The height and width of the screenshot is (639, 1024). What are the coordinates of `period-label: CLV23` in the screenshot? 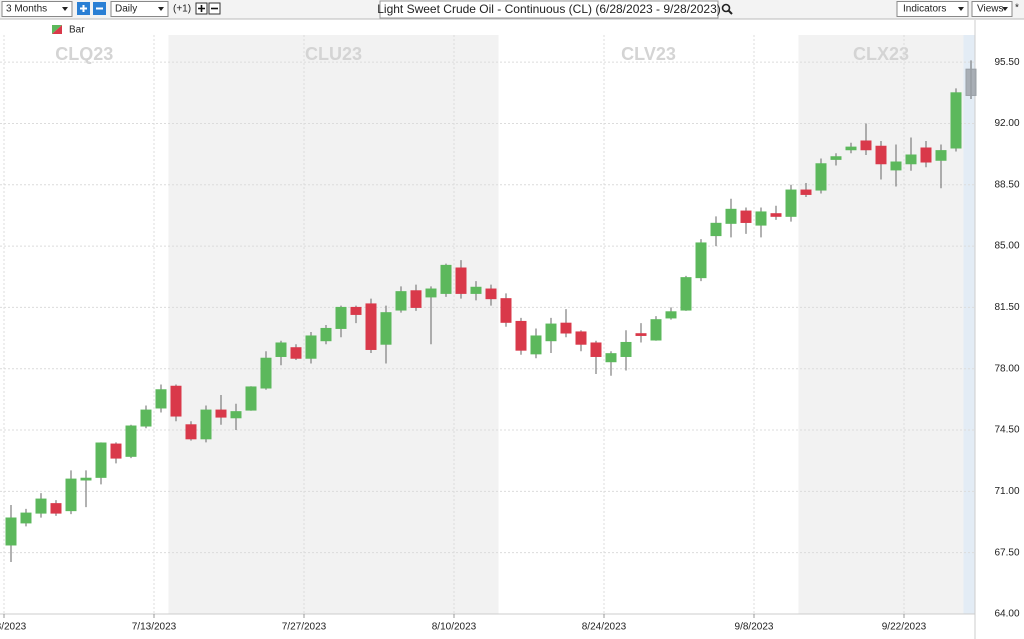 It's located at (648, 54).